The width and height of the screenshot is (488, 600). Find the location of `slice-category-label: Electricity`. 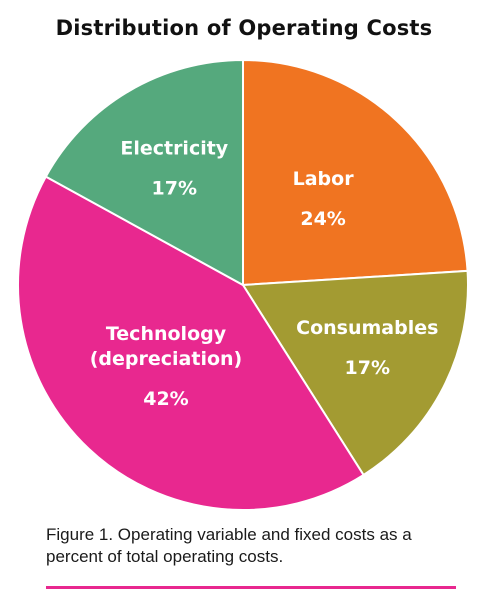

slice-category-label: Electricity is located at coordinates (174, 148).